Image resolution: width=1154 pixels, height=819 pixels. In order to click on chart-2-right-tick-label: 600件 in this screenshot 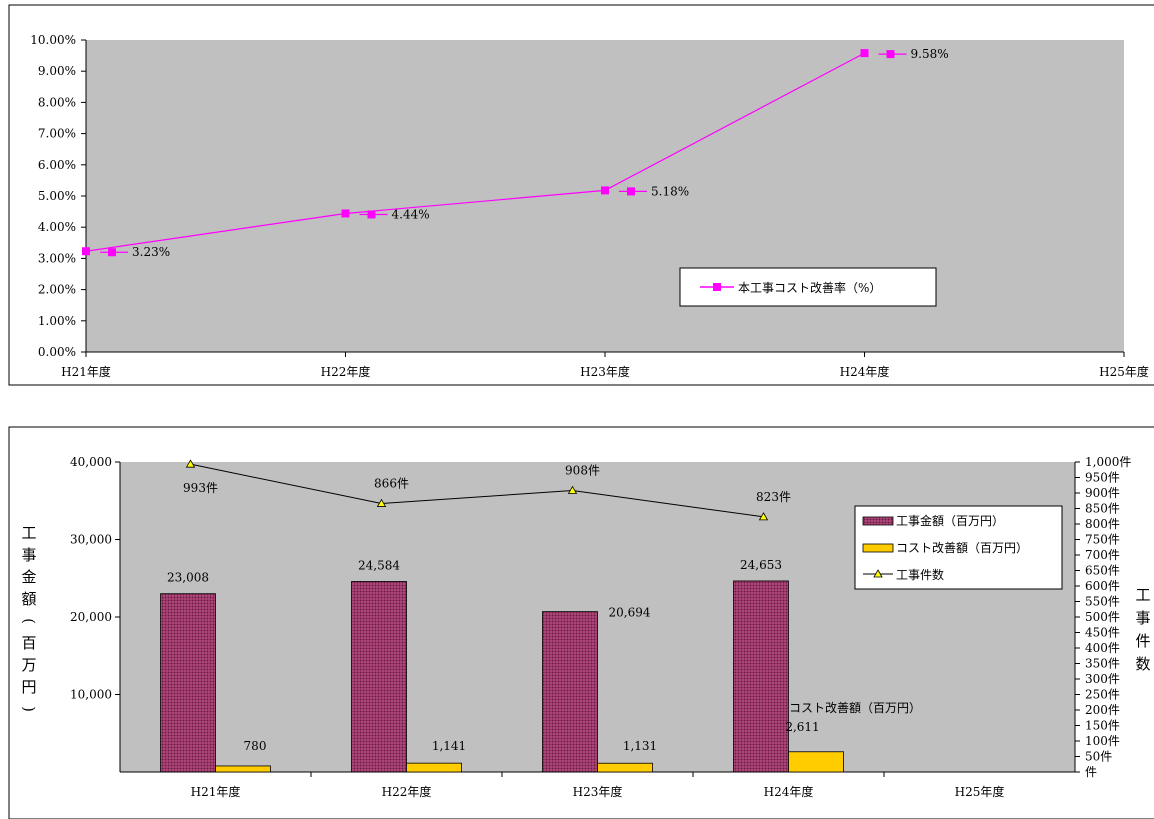, I will do `click(1102, 586)`.